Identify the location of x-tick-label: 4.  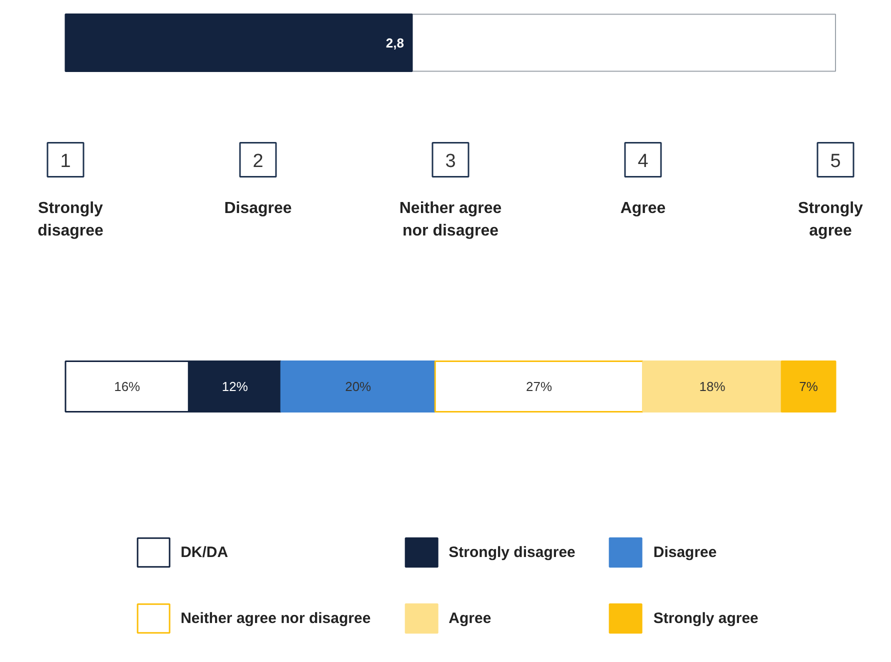
(643, 161).